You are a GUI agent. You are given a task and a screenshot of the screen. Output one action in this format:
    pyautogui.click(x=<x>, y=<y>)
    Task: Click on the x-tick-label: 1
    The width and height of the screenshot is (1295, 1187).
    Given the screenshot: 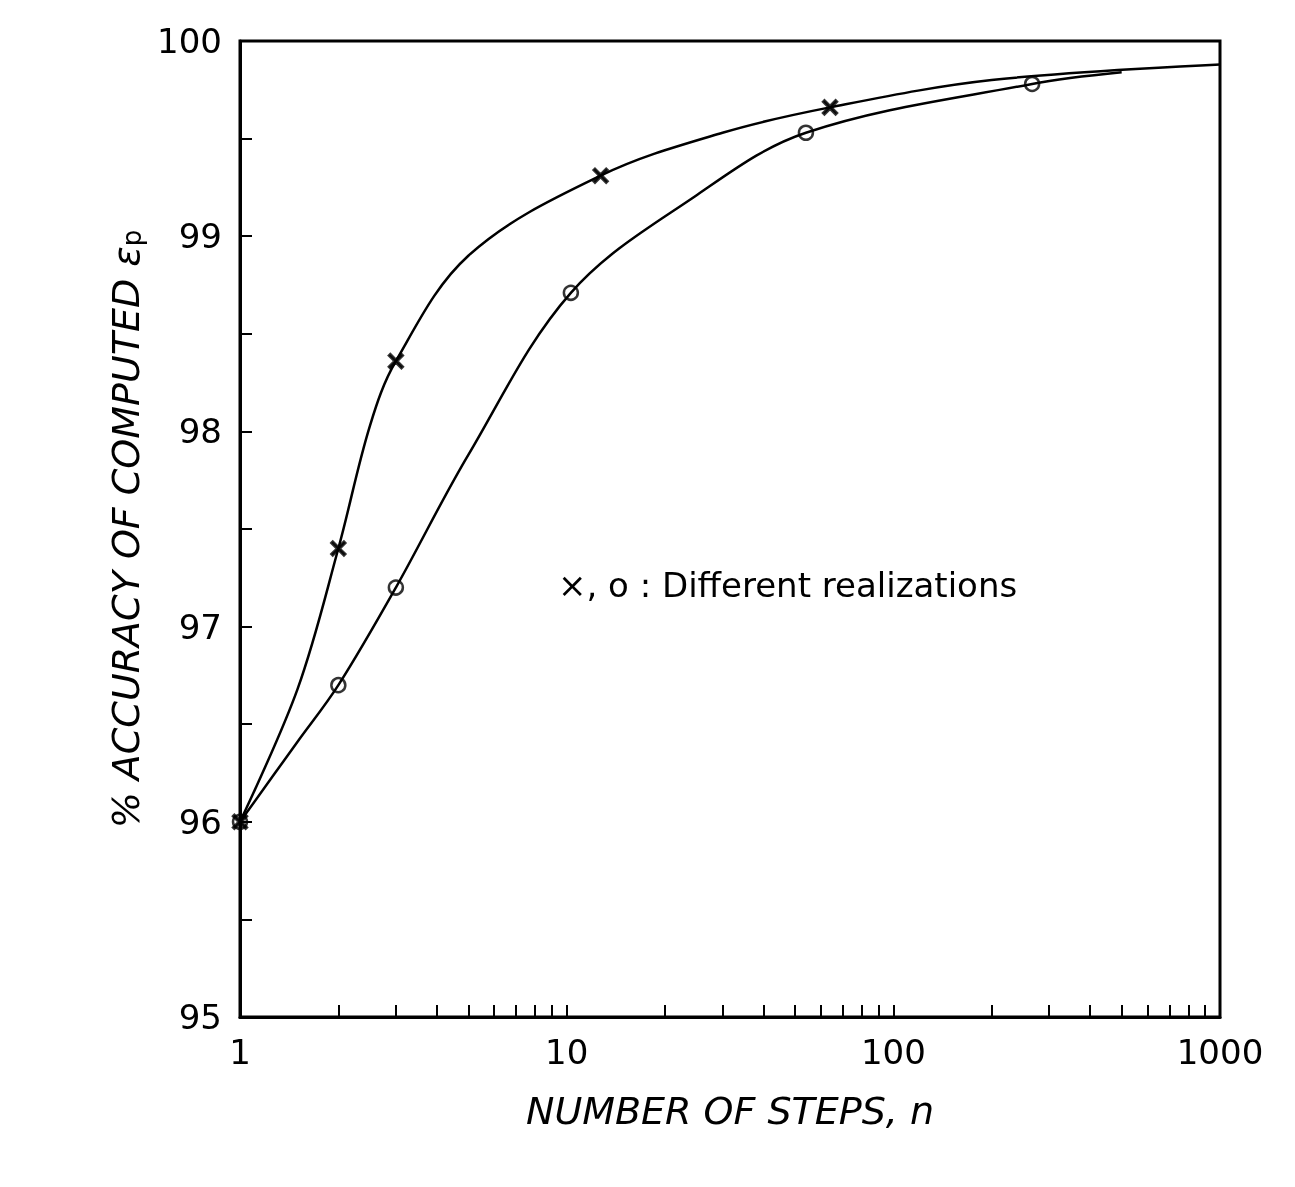 What is the action you would take?
    pyautogui.click(x=240, y=1052)
    